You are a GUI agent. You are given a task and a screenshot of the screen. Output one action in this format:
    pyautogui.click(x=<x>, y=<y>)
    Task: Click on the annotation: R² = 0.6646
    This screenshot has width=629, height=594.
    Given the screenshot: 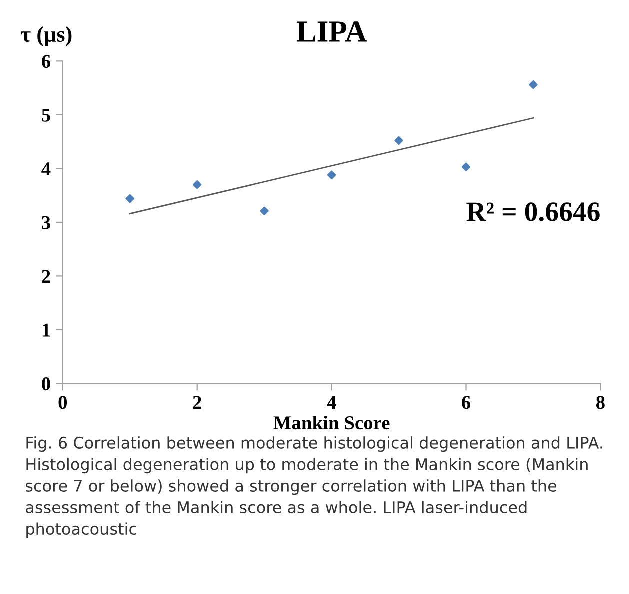 What is the action you would take?
    pyautogui.click(x=533, y=212)
    